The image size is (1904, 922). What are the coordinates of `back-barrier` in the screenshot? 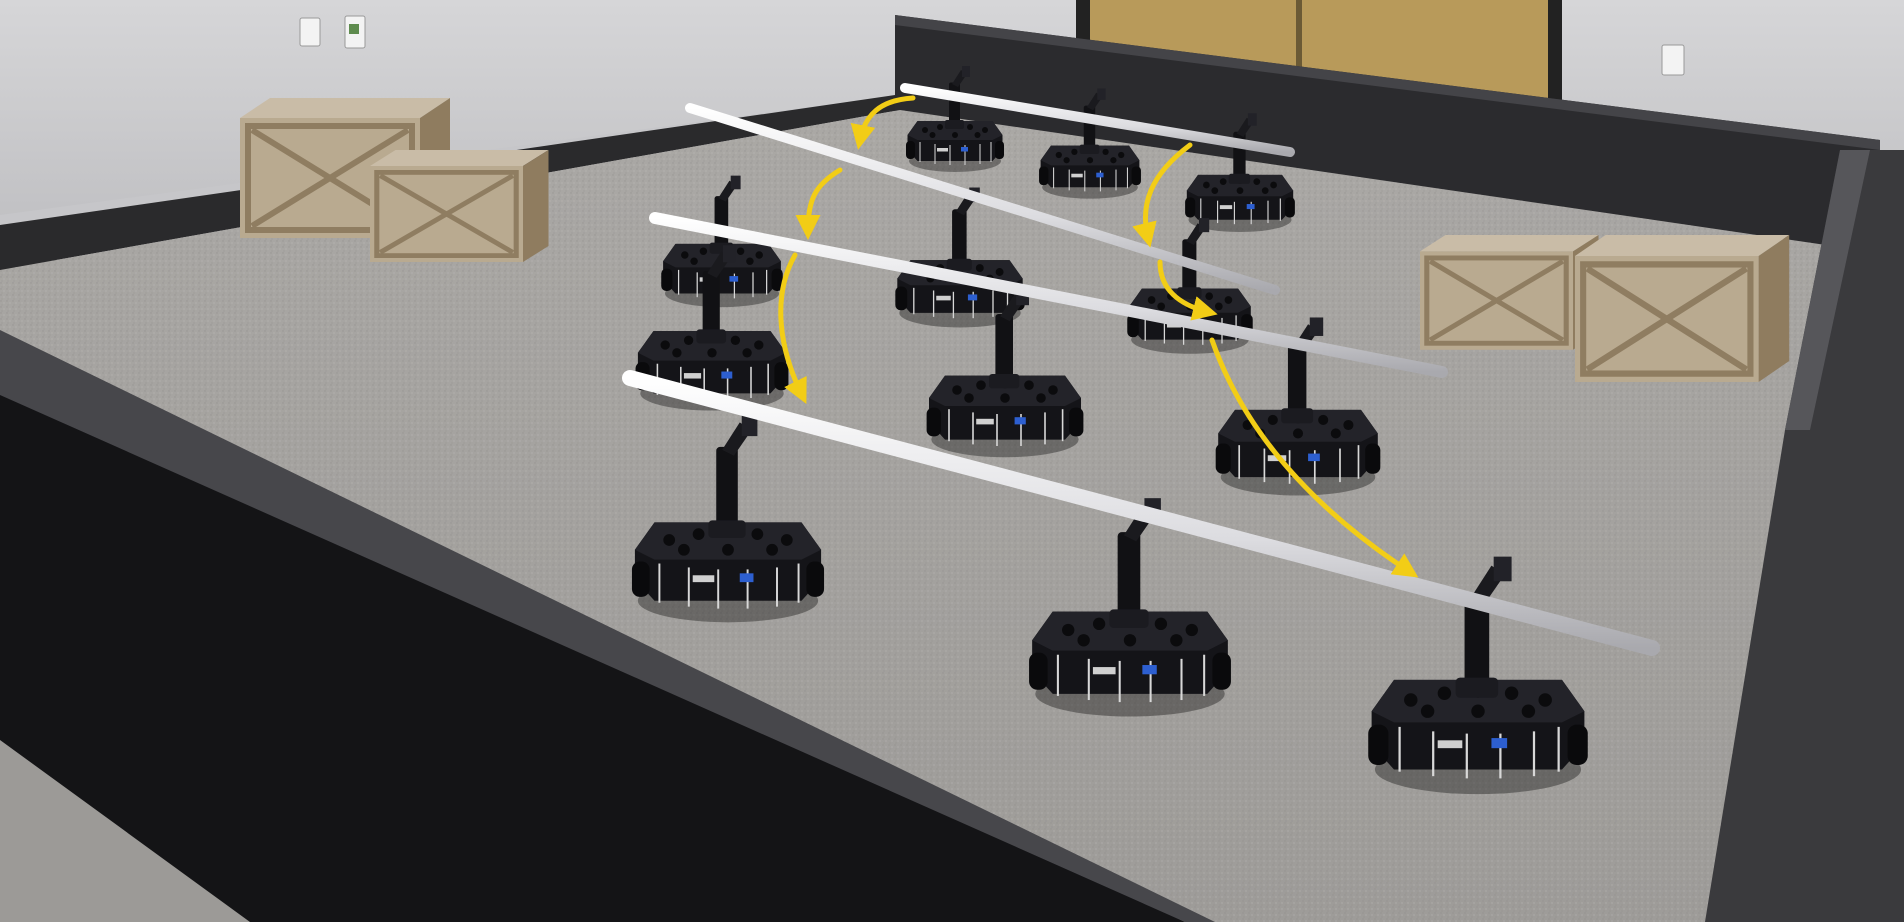 It's located at (1387, 137).